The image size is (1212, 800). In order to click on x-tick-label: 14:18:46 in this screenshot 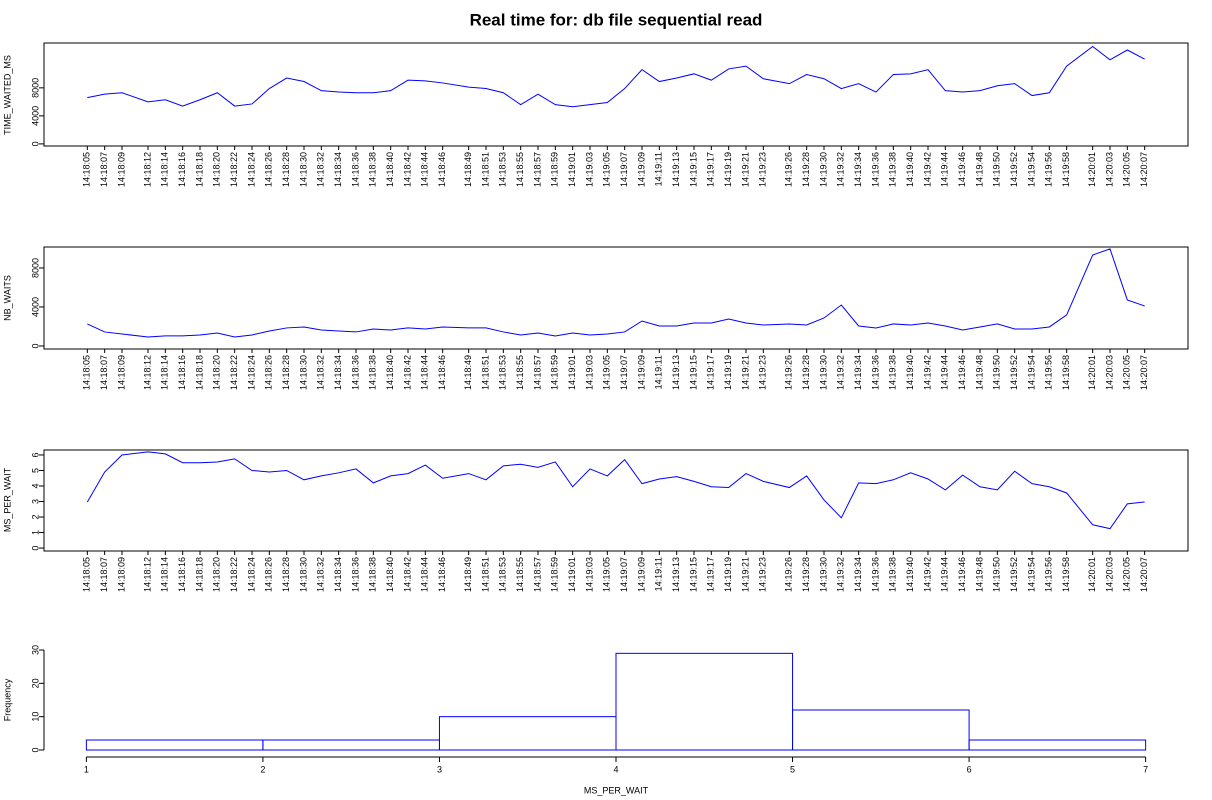, I will do `click(442, 574)`.